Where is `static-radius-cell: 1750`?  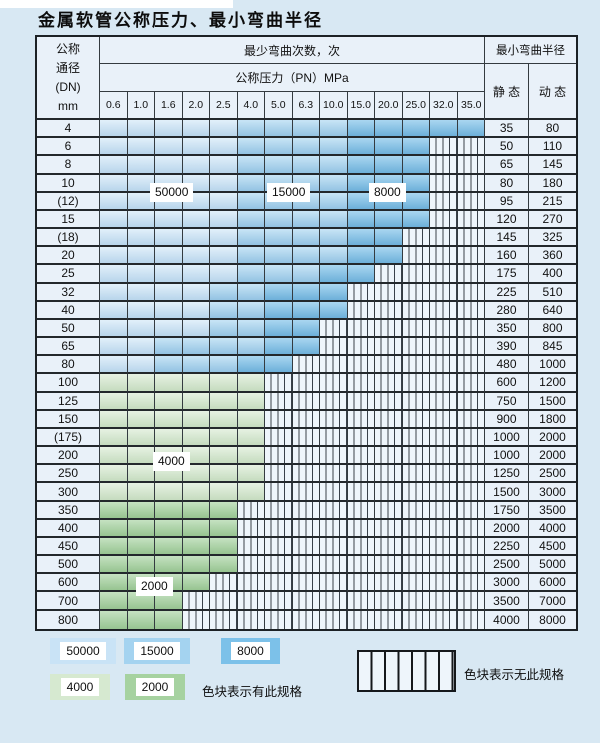
static-radius-cell: 1750 is located at coordinates (507, 510).